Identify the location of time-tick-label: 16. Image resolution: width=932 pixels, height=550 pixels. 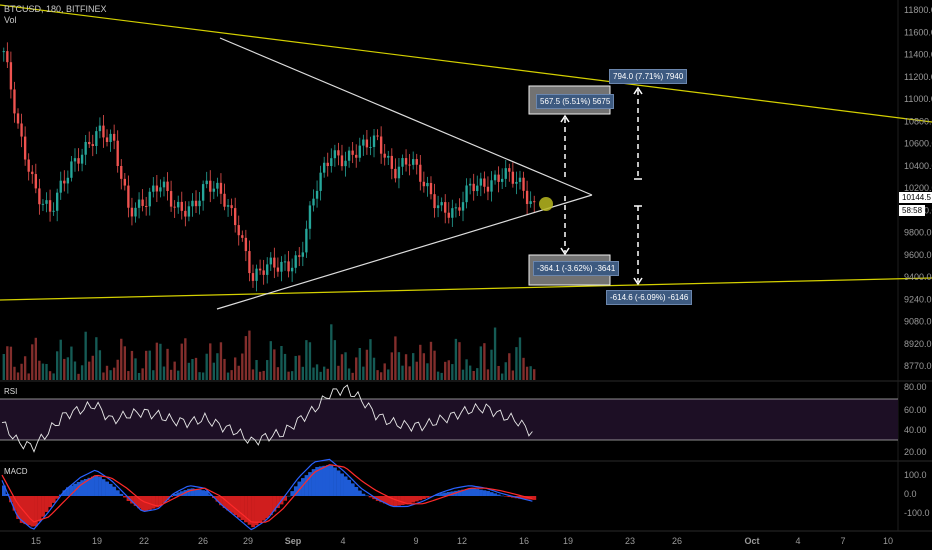
(524, 541).